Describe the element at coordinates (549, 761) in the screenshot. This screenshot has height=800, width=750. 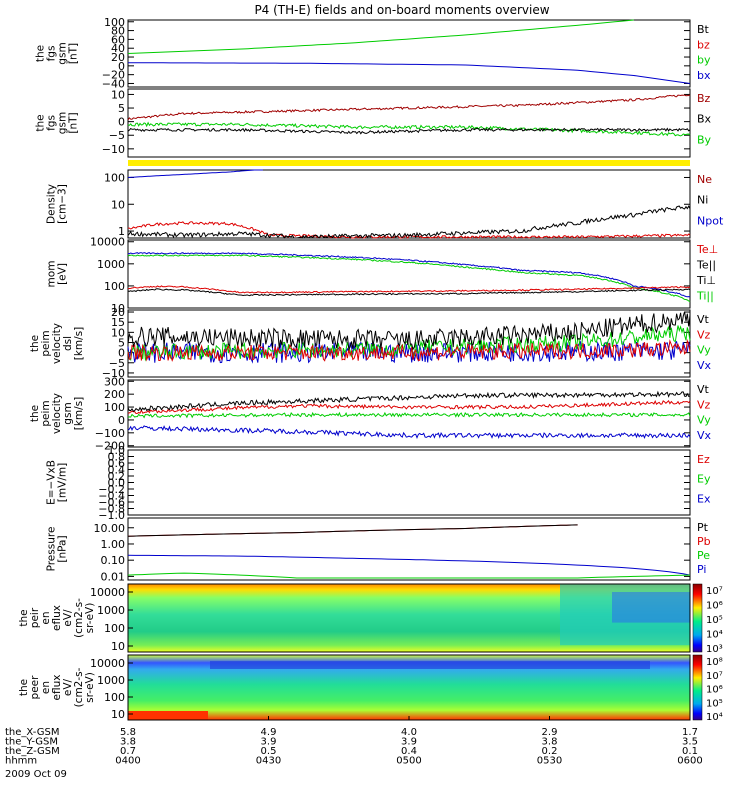
I see `ephemeris-value: 0530` at that location.